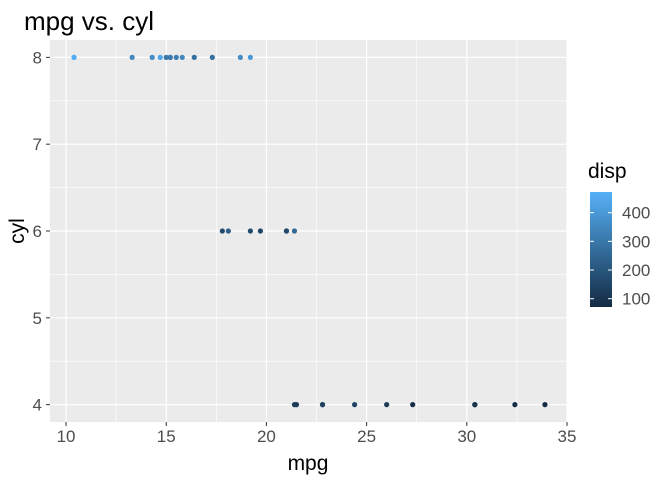 The image size is (672, 480). What do you see at coordinates (636, 270) in the screenshot?
I see `legend-tick-label: 200` at bounding box center [636, 270].